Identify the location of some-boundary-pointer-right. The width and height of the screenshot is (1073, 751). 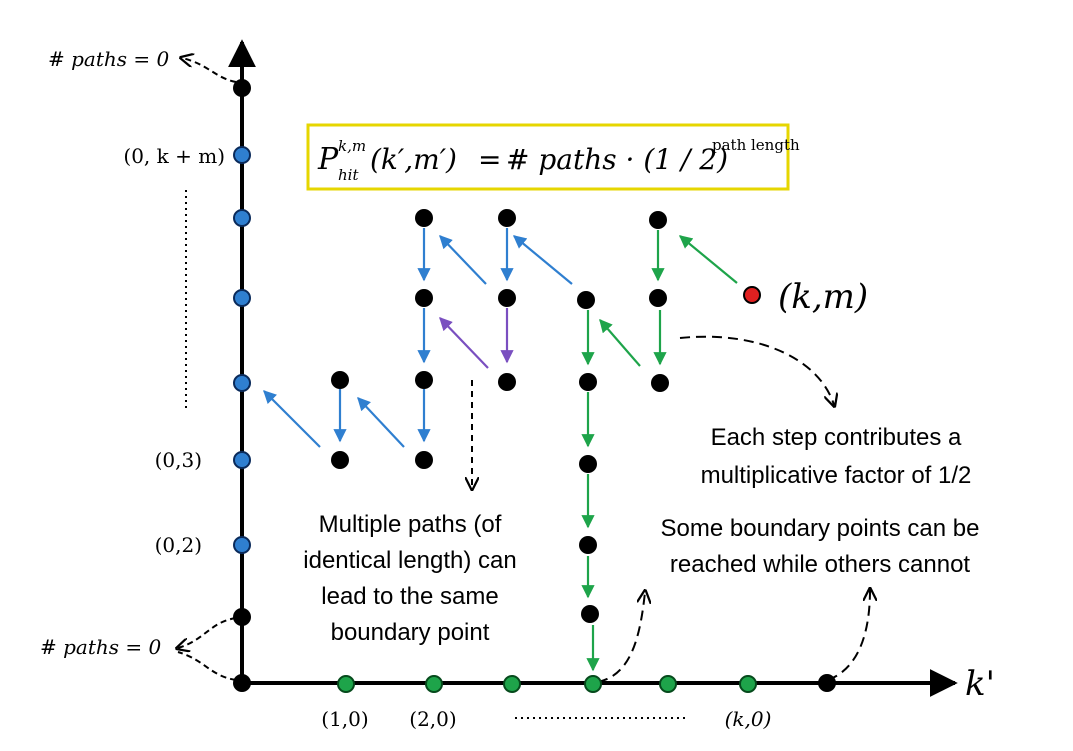
(848, 635).